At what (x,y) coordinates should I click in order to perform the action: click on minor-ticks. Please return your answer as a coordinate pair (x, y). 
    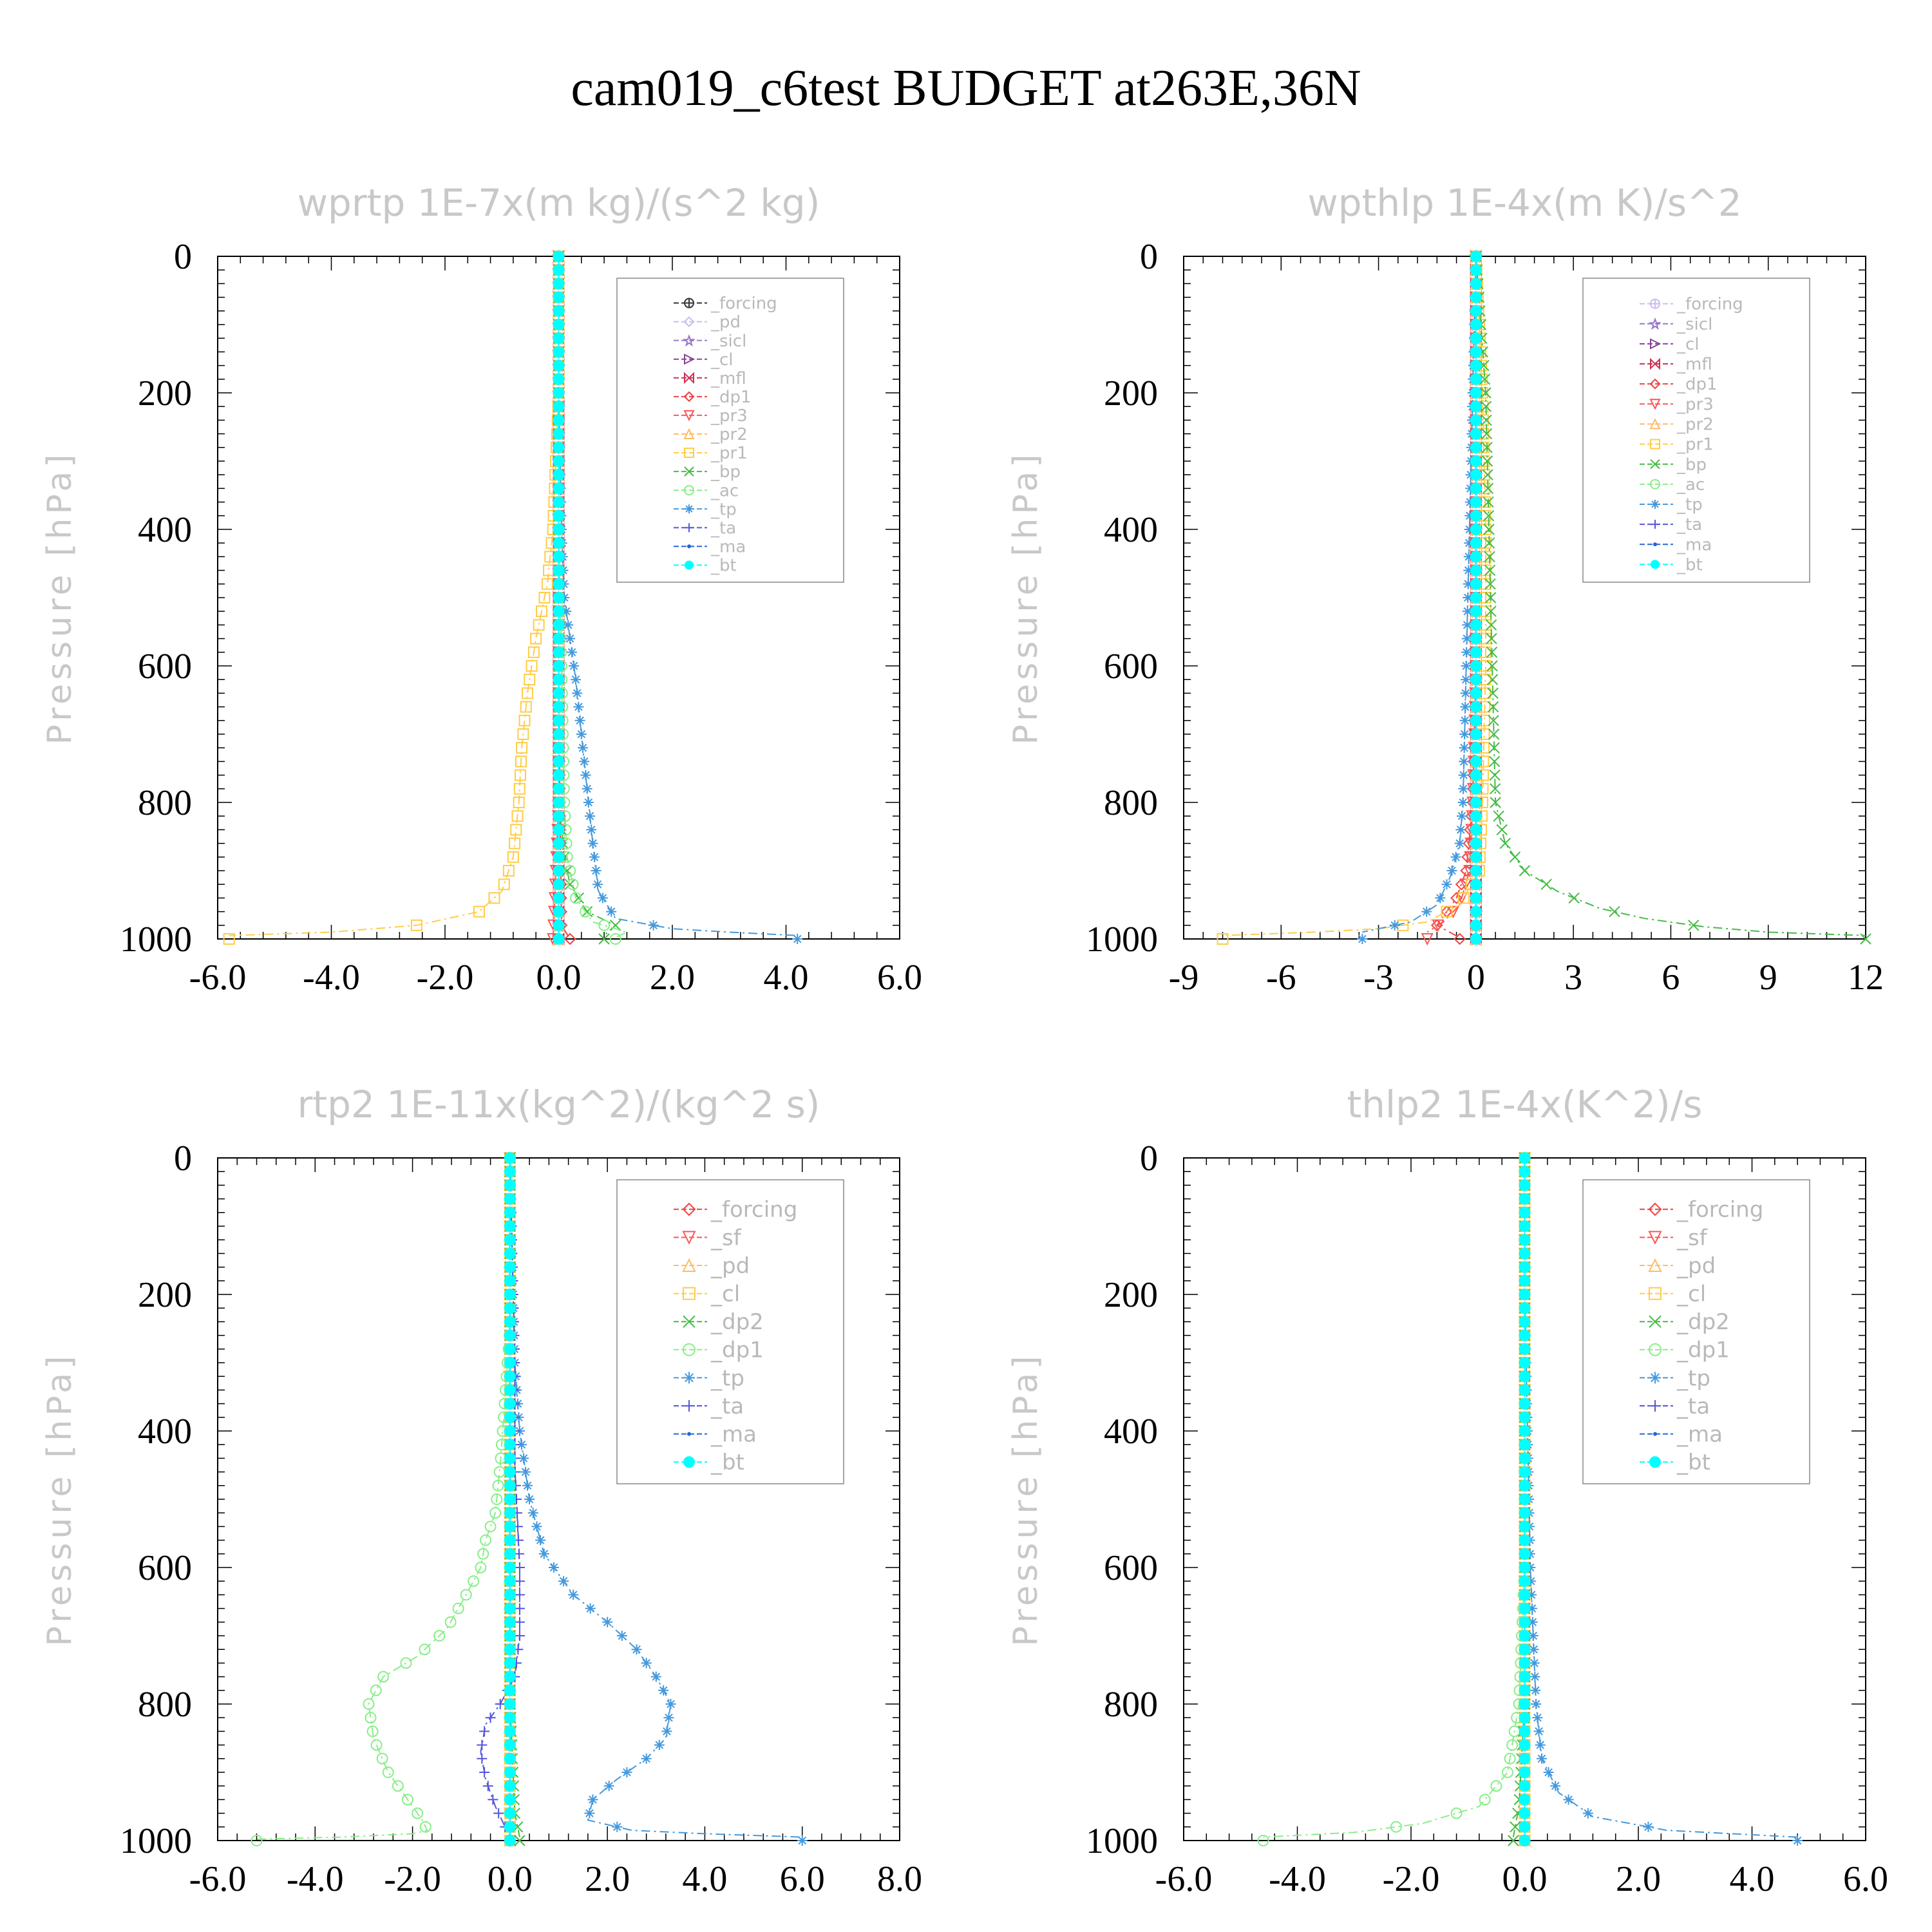
    Looking at the image, I should click on (1525, 598).